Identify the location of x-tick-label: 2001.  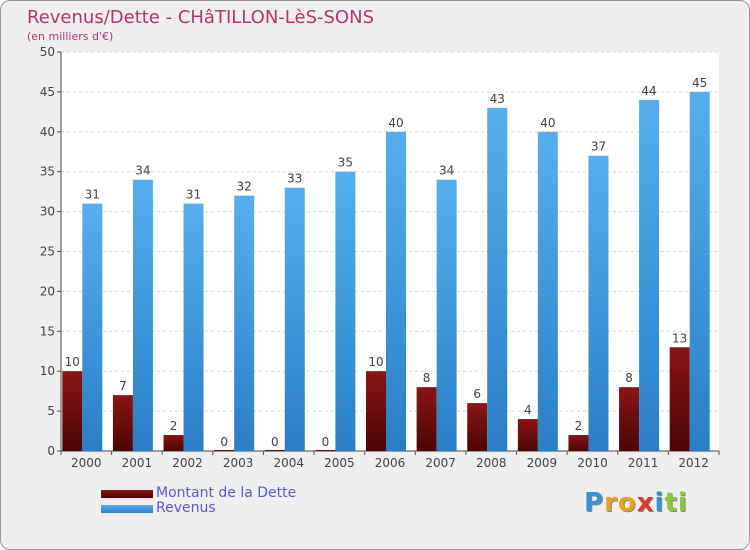
(137, 463).